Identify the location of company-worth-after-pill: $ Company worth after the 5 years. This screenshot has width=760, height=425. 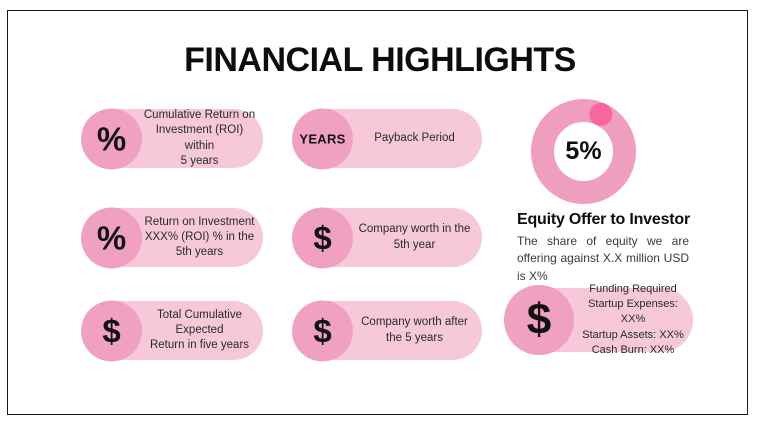
(387, 330).